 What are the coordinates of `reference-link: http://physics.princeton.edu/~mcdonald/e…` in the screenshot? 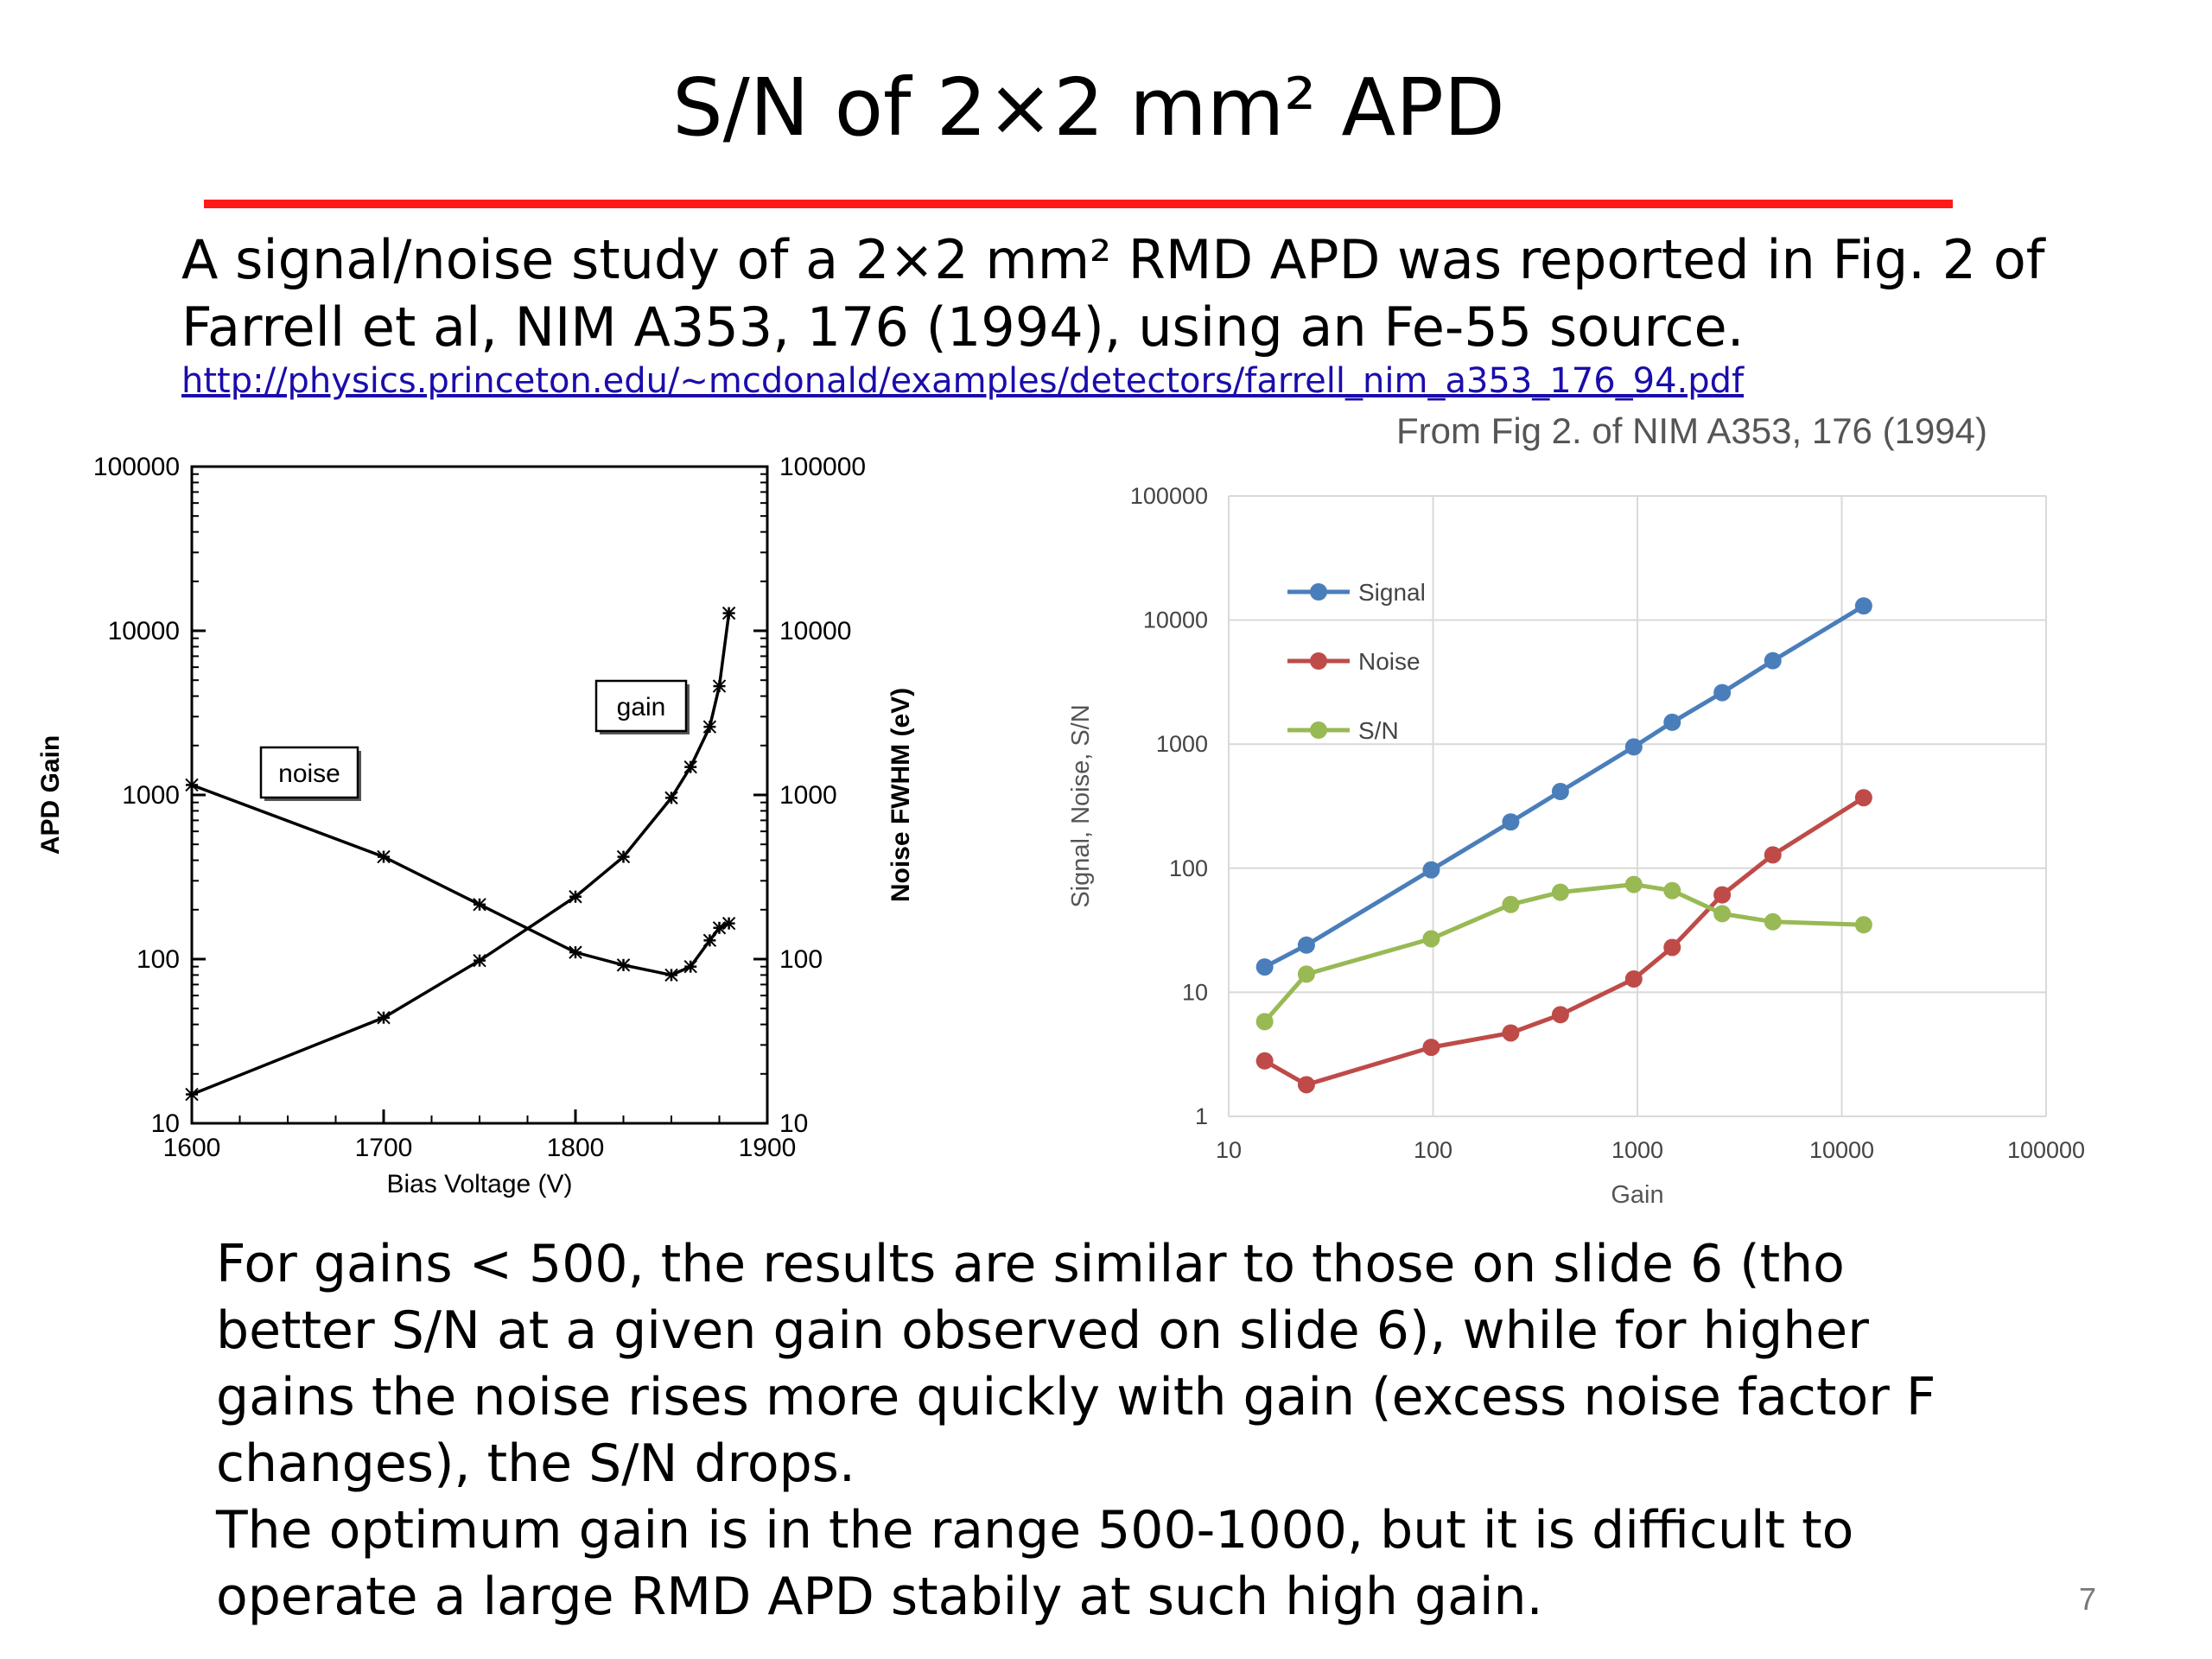 It's located at (963, 381).